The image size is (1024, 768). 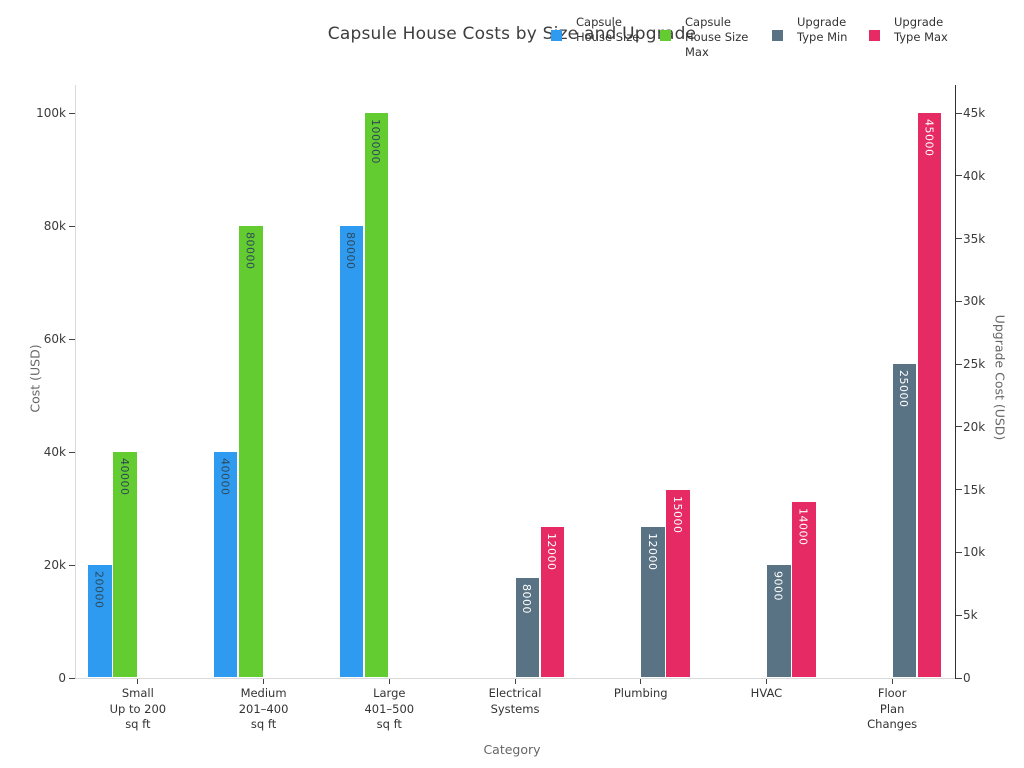 What do you see at coordinates (974, 113) in the screenshot?
I see `right-axis-tick-label: 45k` at bounding box center [974, 113].